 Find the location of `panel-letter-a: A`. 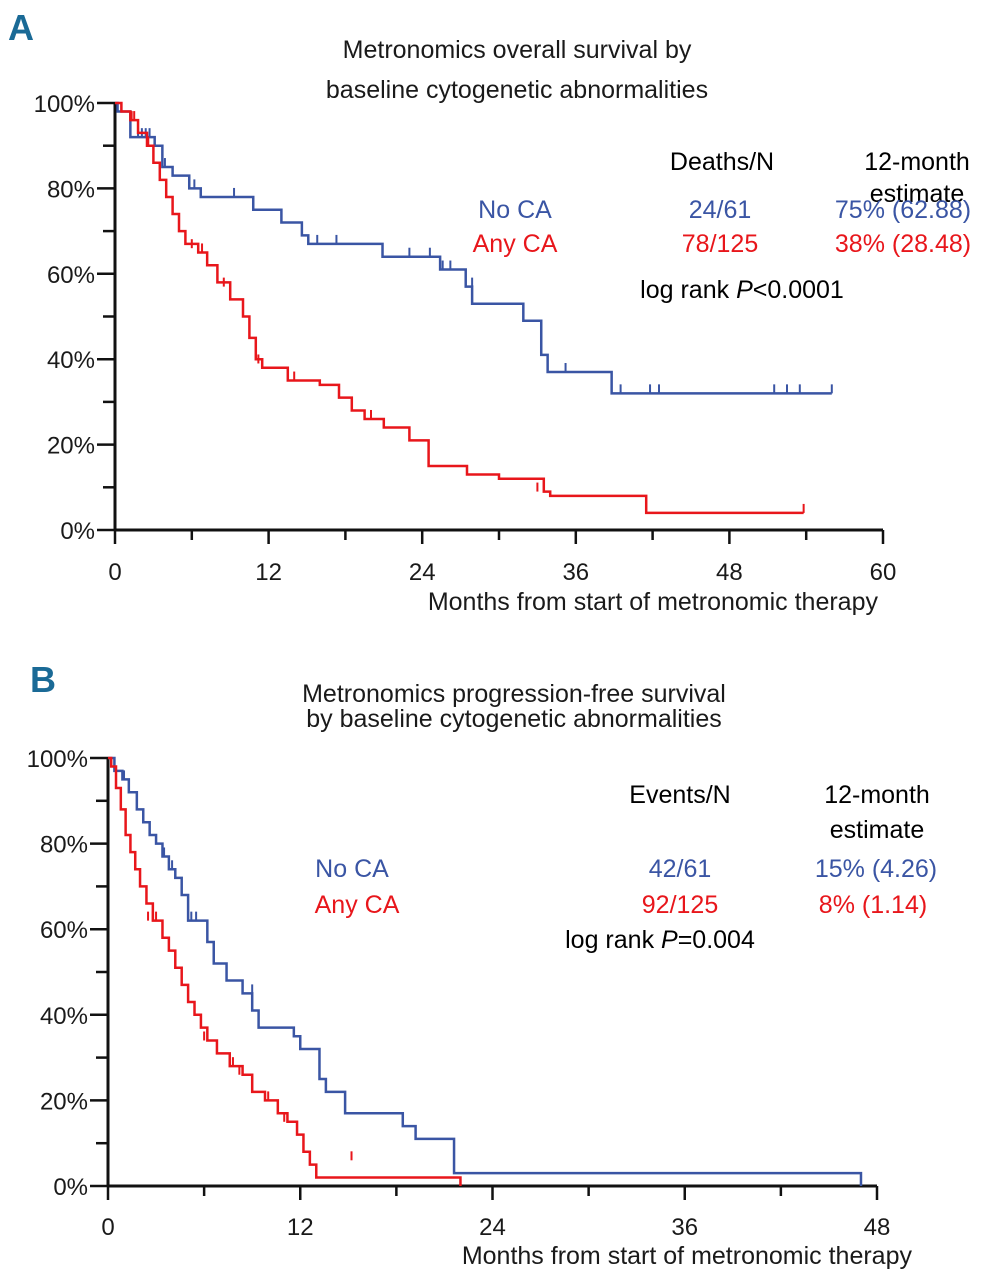

panel-letter-a: A is located at coordinates (21, 27).